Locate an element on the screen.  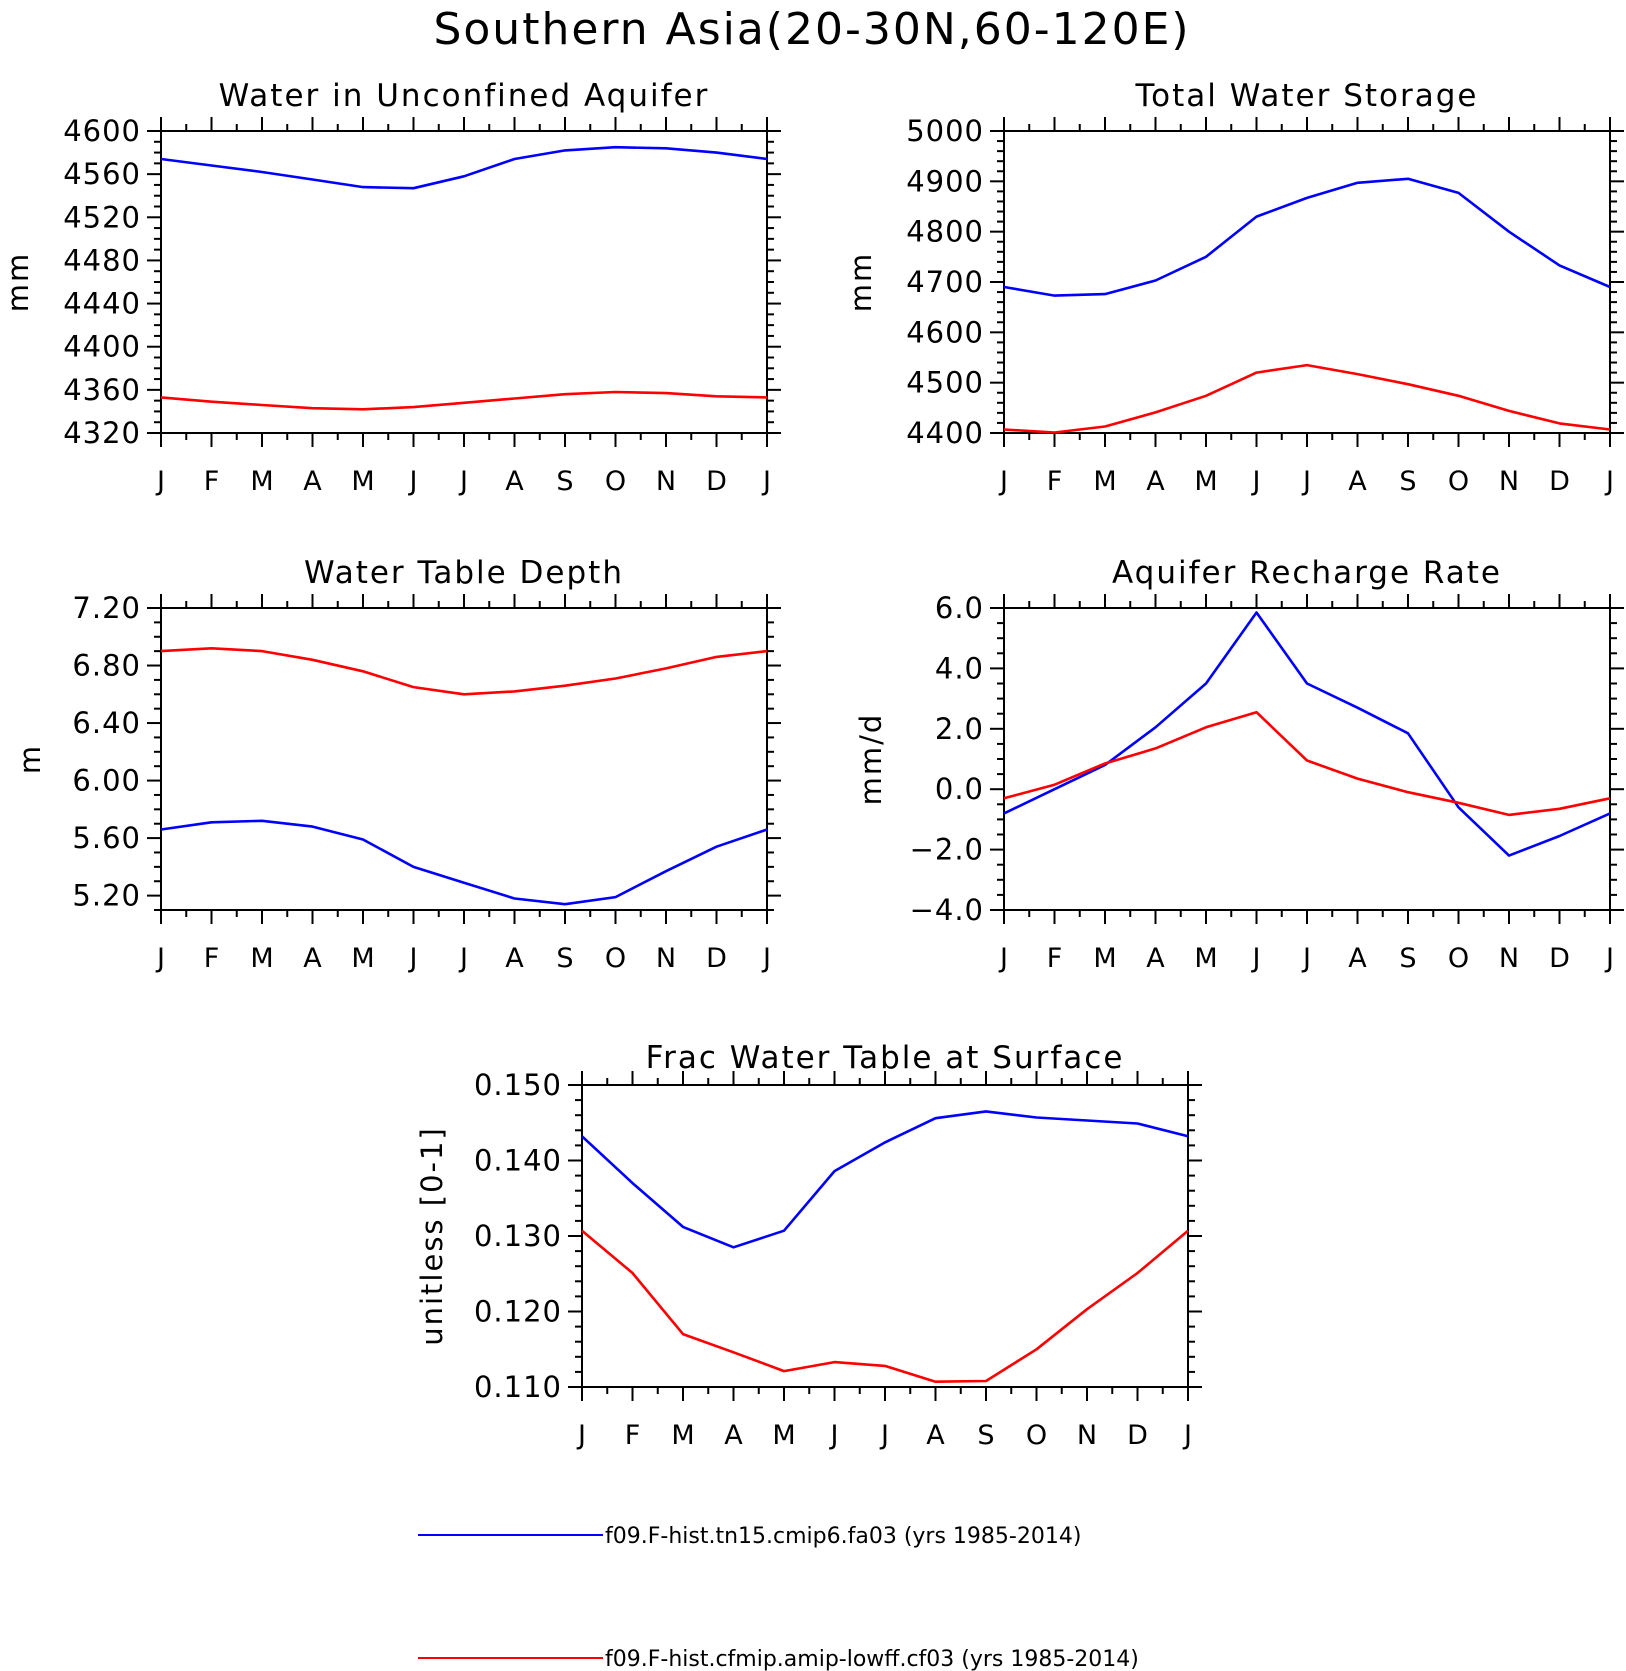
y-tick-label: 5.20 is located at coordinates (106, 896).